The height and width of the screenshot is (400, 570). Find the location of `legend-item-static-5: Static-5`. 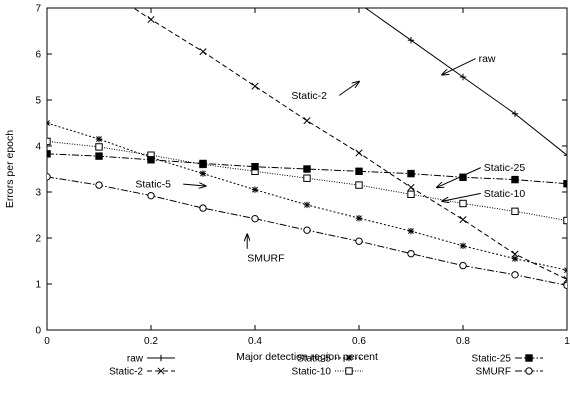

legend-item-static-5: Static-5 is located at coordinates (330, 359).